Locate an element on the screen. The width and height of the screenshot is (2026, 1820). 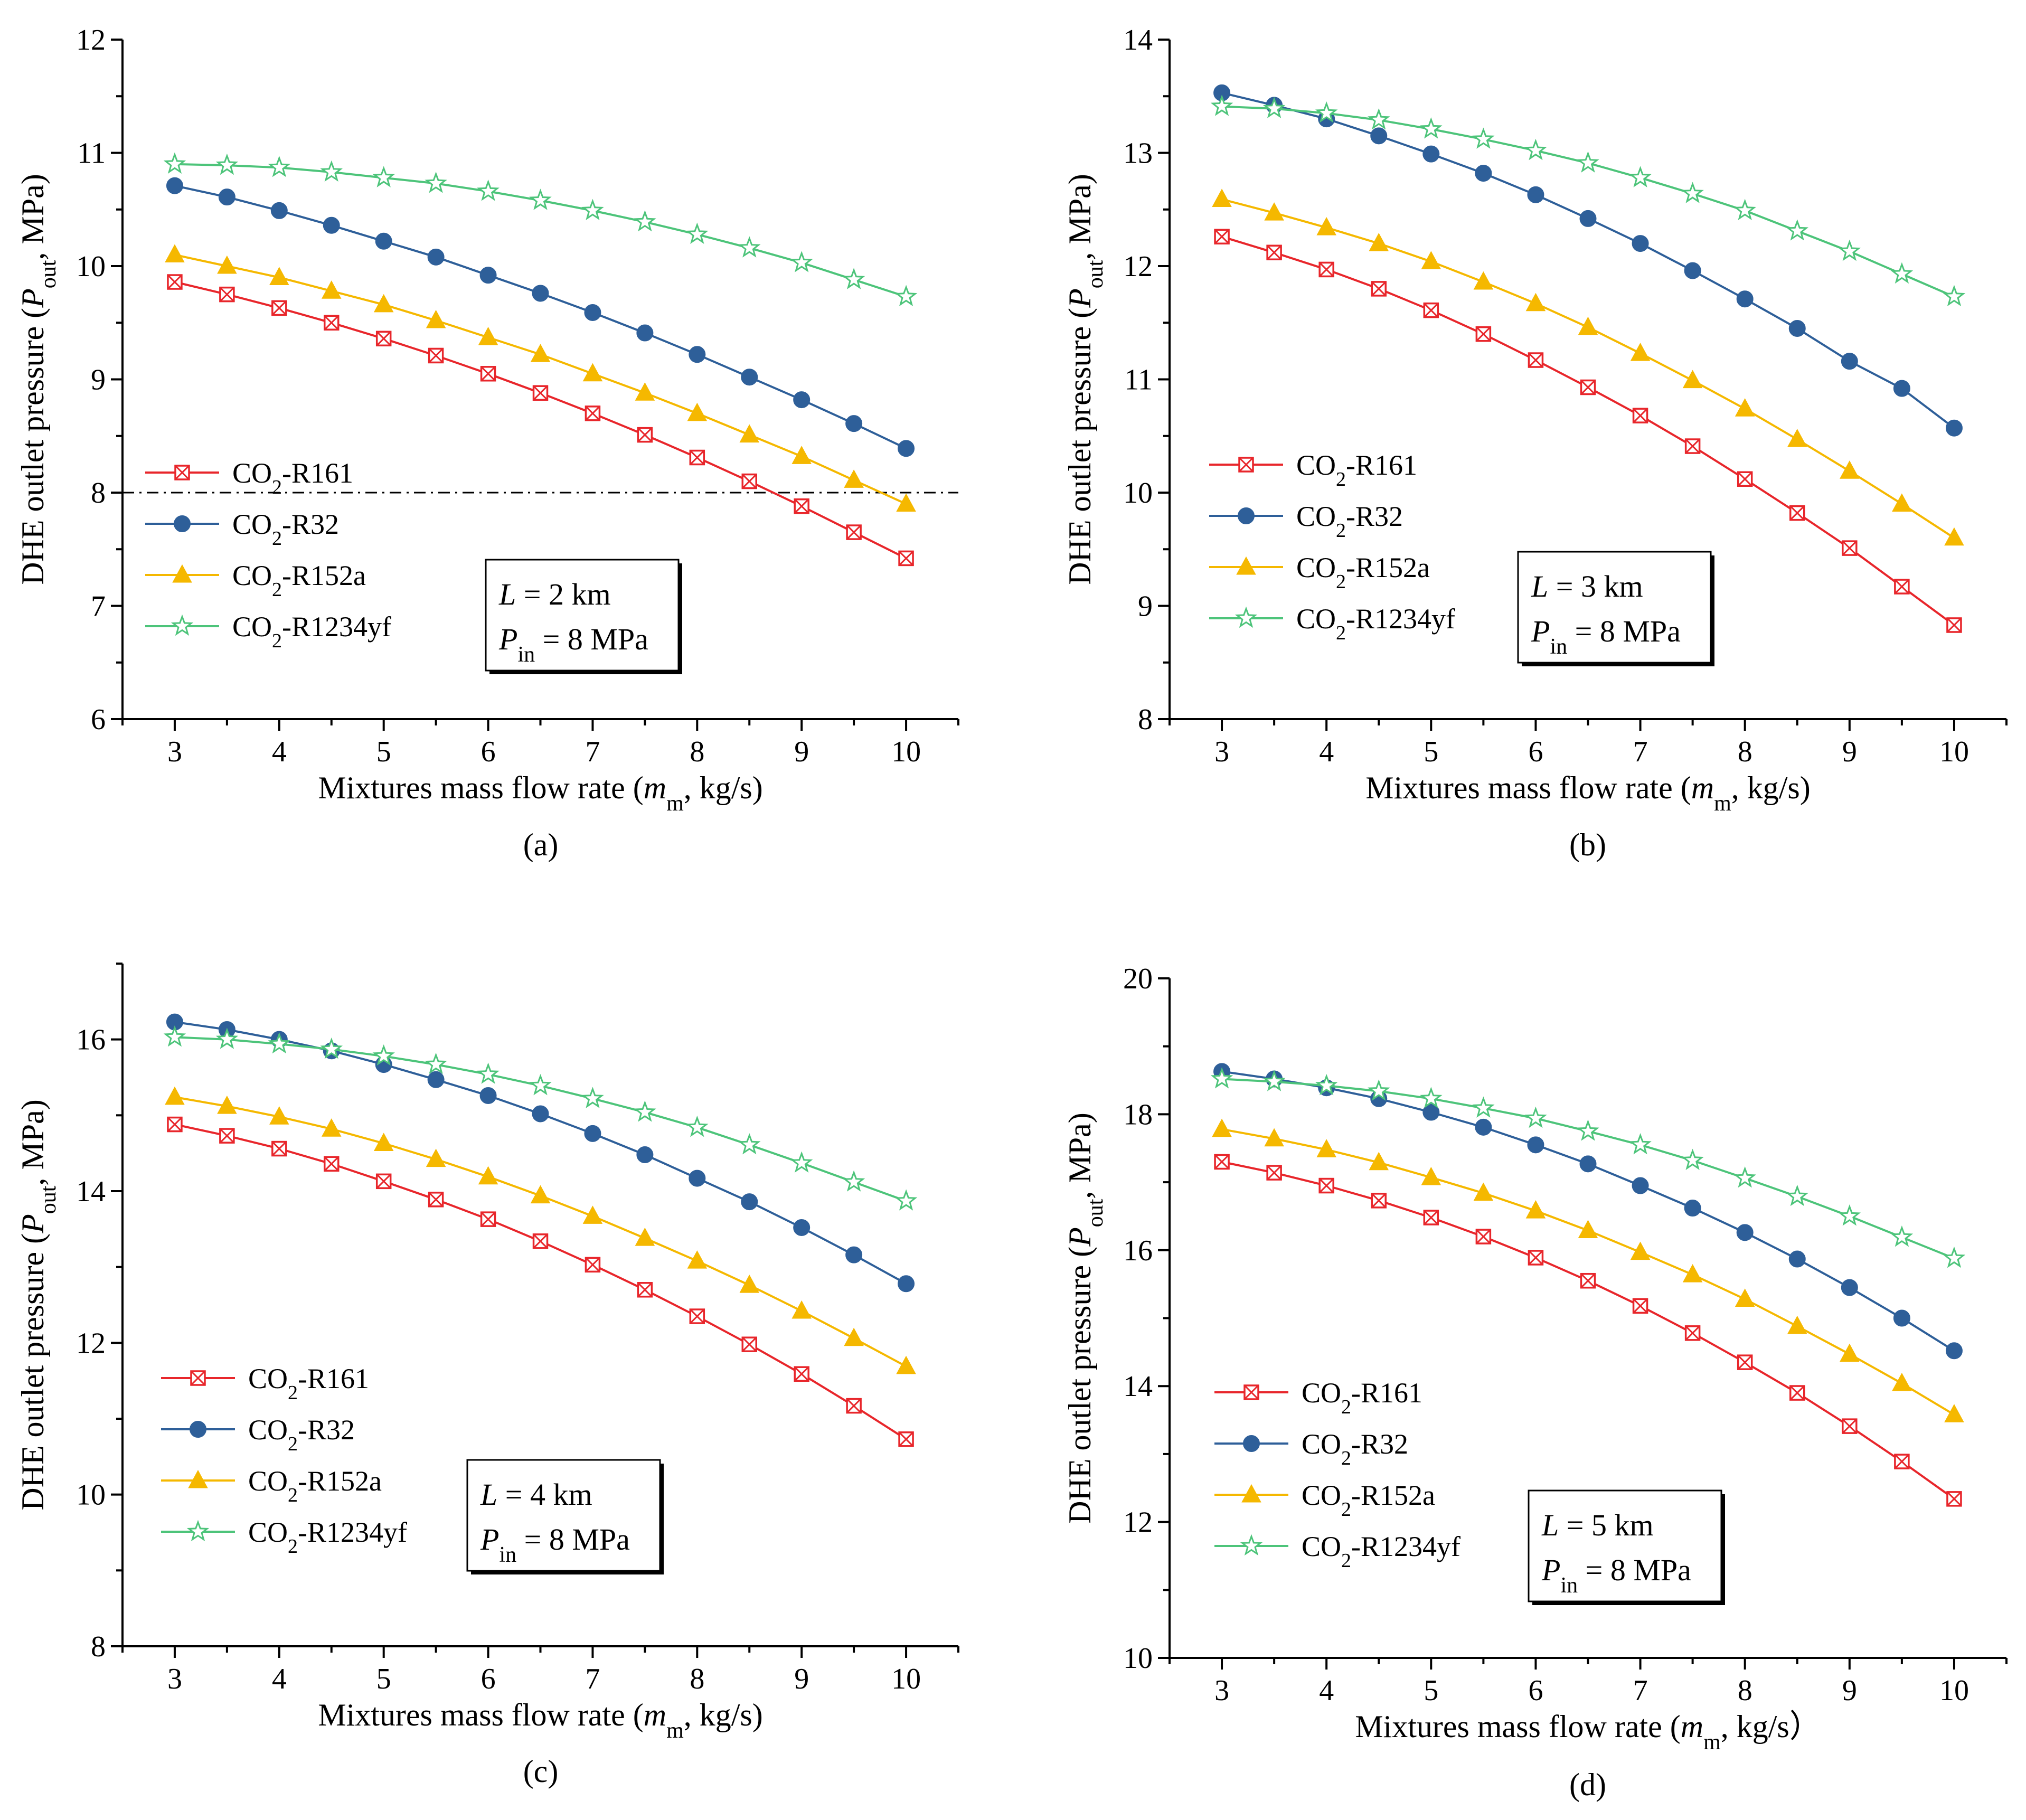
x-tick-label: 10 is located at coordinates (906, 1679).